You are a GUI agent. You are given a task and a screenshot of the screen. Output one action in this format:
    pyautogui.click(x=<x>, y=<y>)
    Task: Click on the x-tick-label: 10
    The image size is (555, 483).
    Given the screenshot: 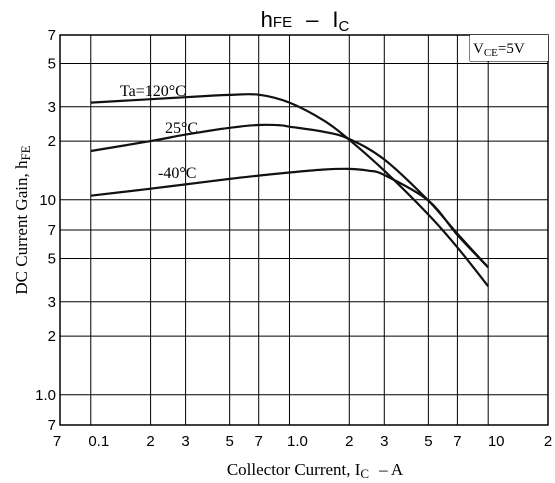 What is the action you would take?
    pyautogui.click(x=496, y=441)
    